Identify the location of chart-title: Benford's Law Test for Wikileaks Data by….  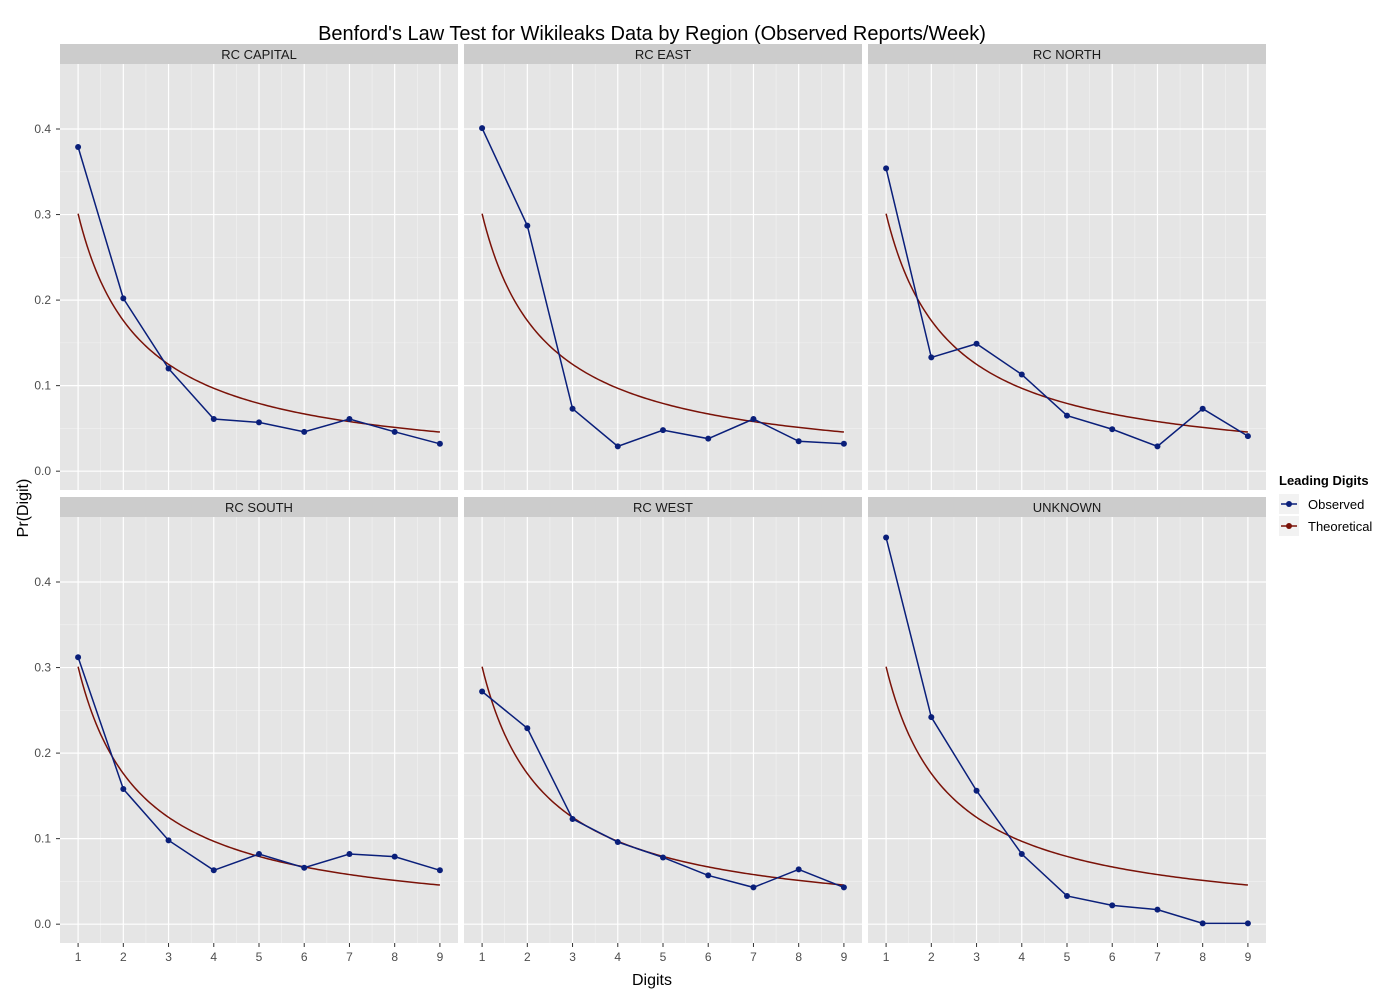
(652, 34).